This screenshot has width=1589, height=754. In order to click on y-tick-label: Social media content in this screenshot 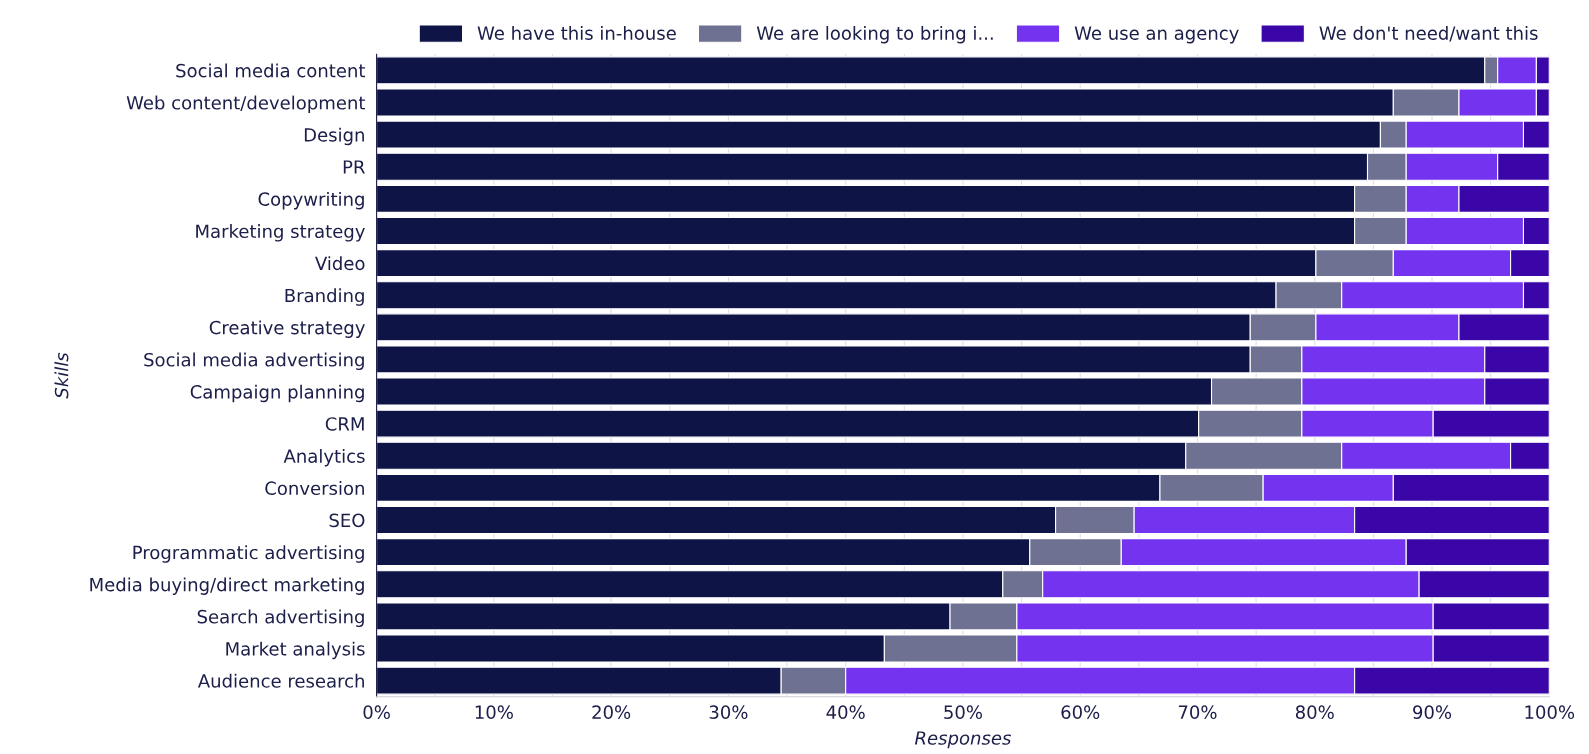, I will do `click(271, 70)`.